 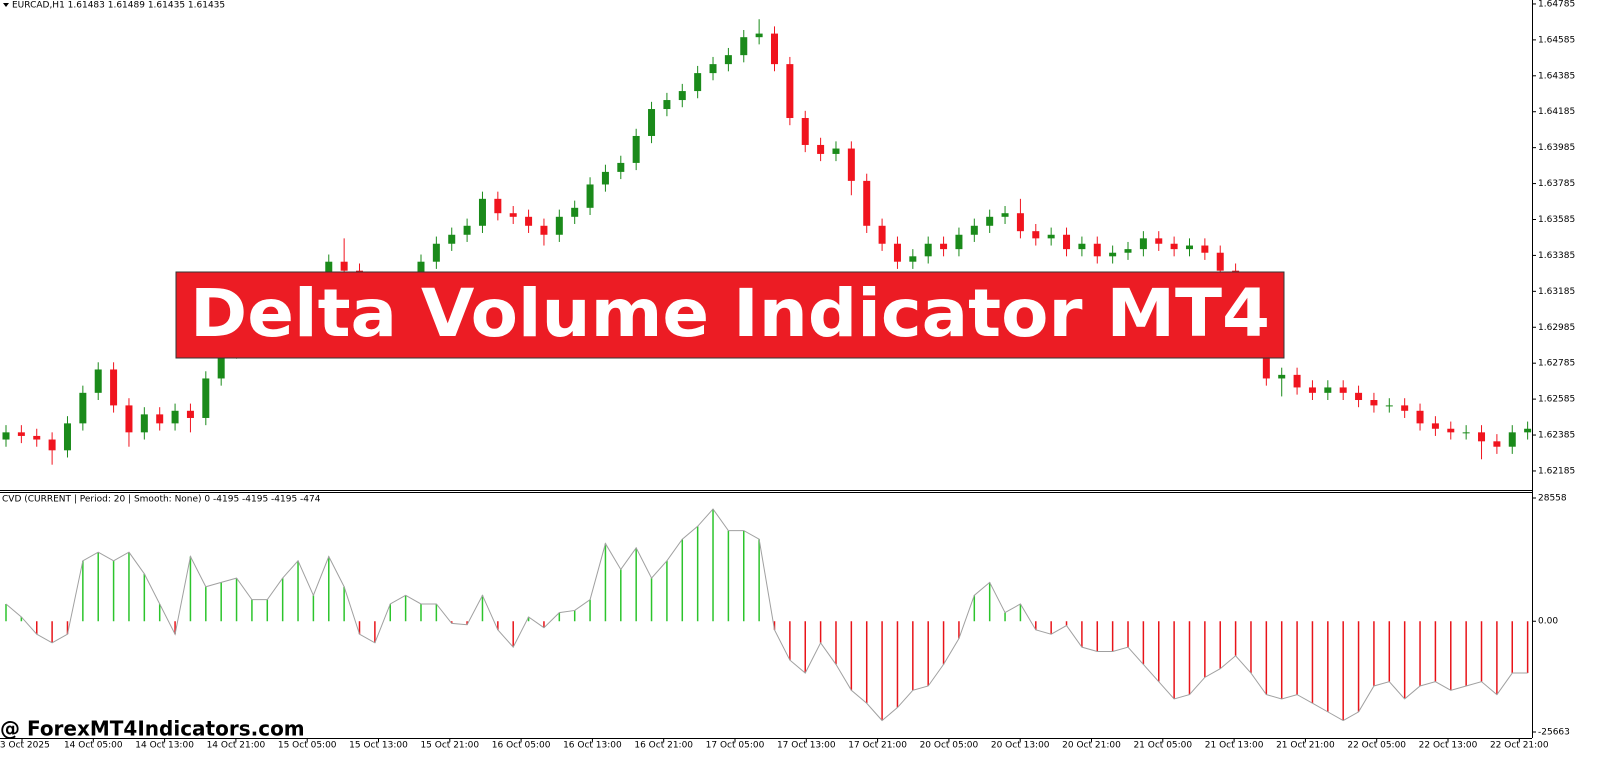 What do you see at coordinates (1556, 112) in the screenshot?
I see `y-tick-label: 1.64185` at bounding box center [1556, 112].